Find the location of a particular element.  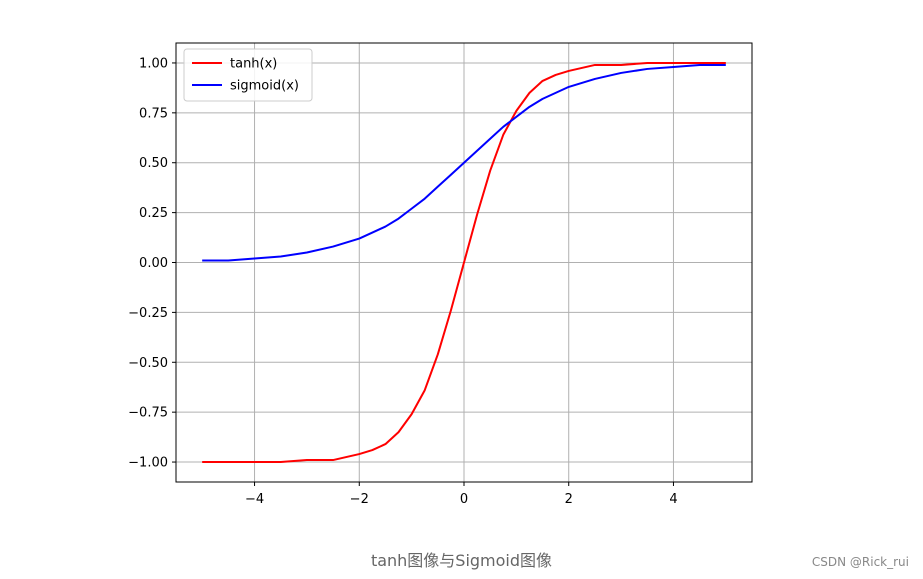

y-tick-label: 0.75 is located at coordinates (153, 113).